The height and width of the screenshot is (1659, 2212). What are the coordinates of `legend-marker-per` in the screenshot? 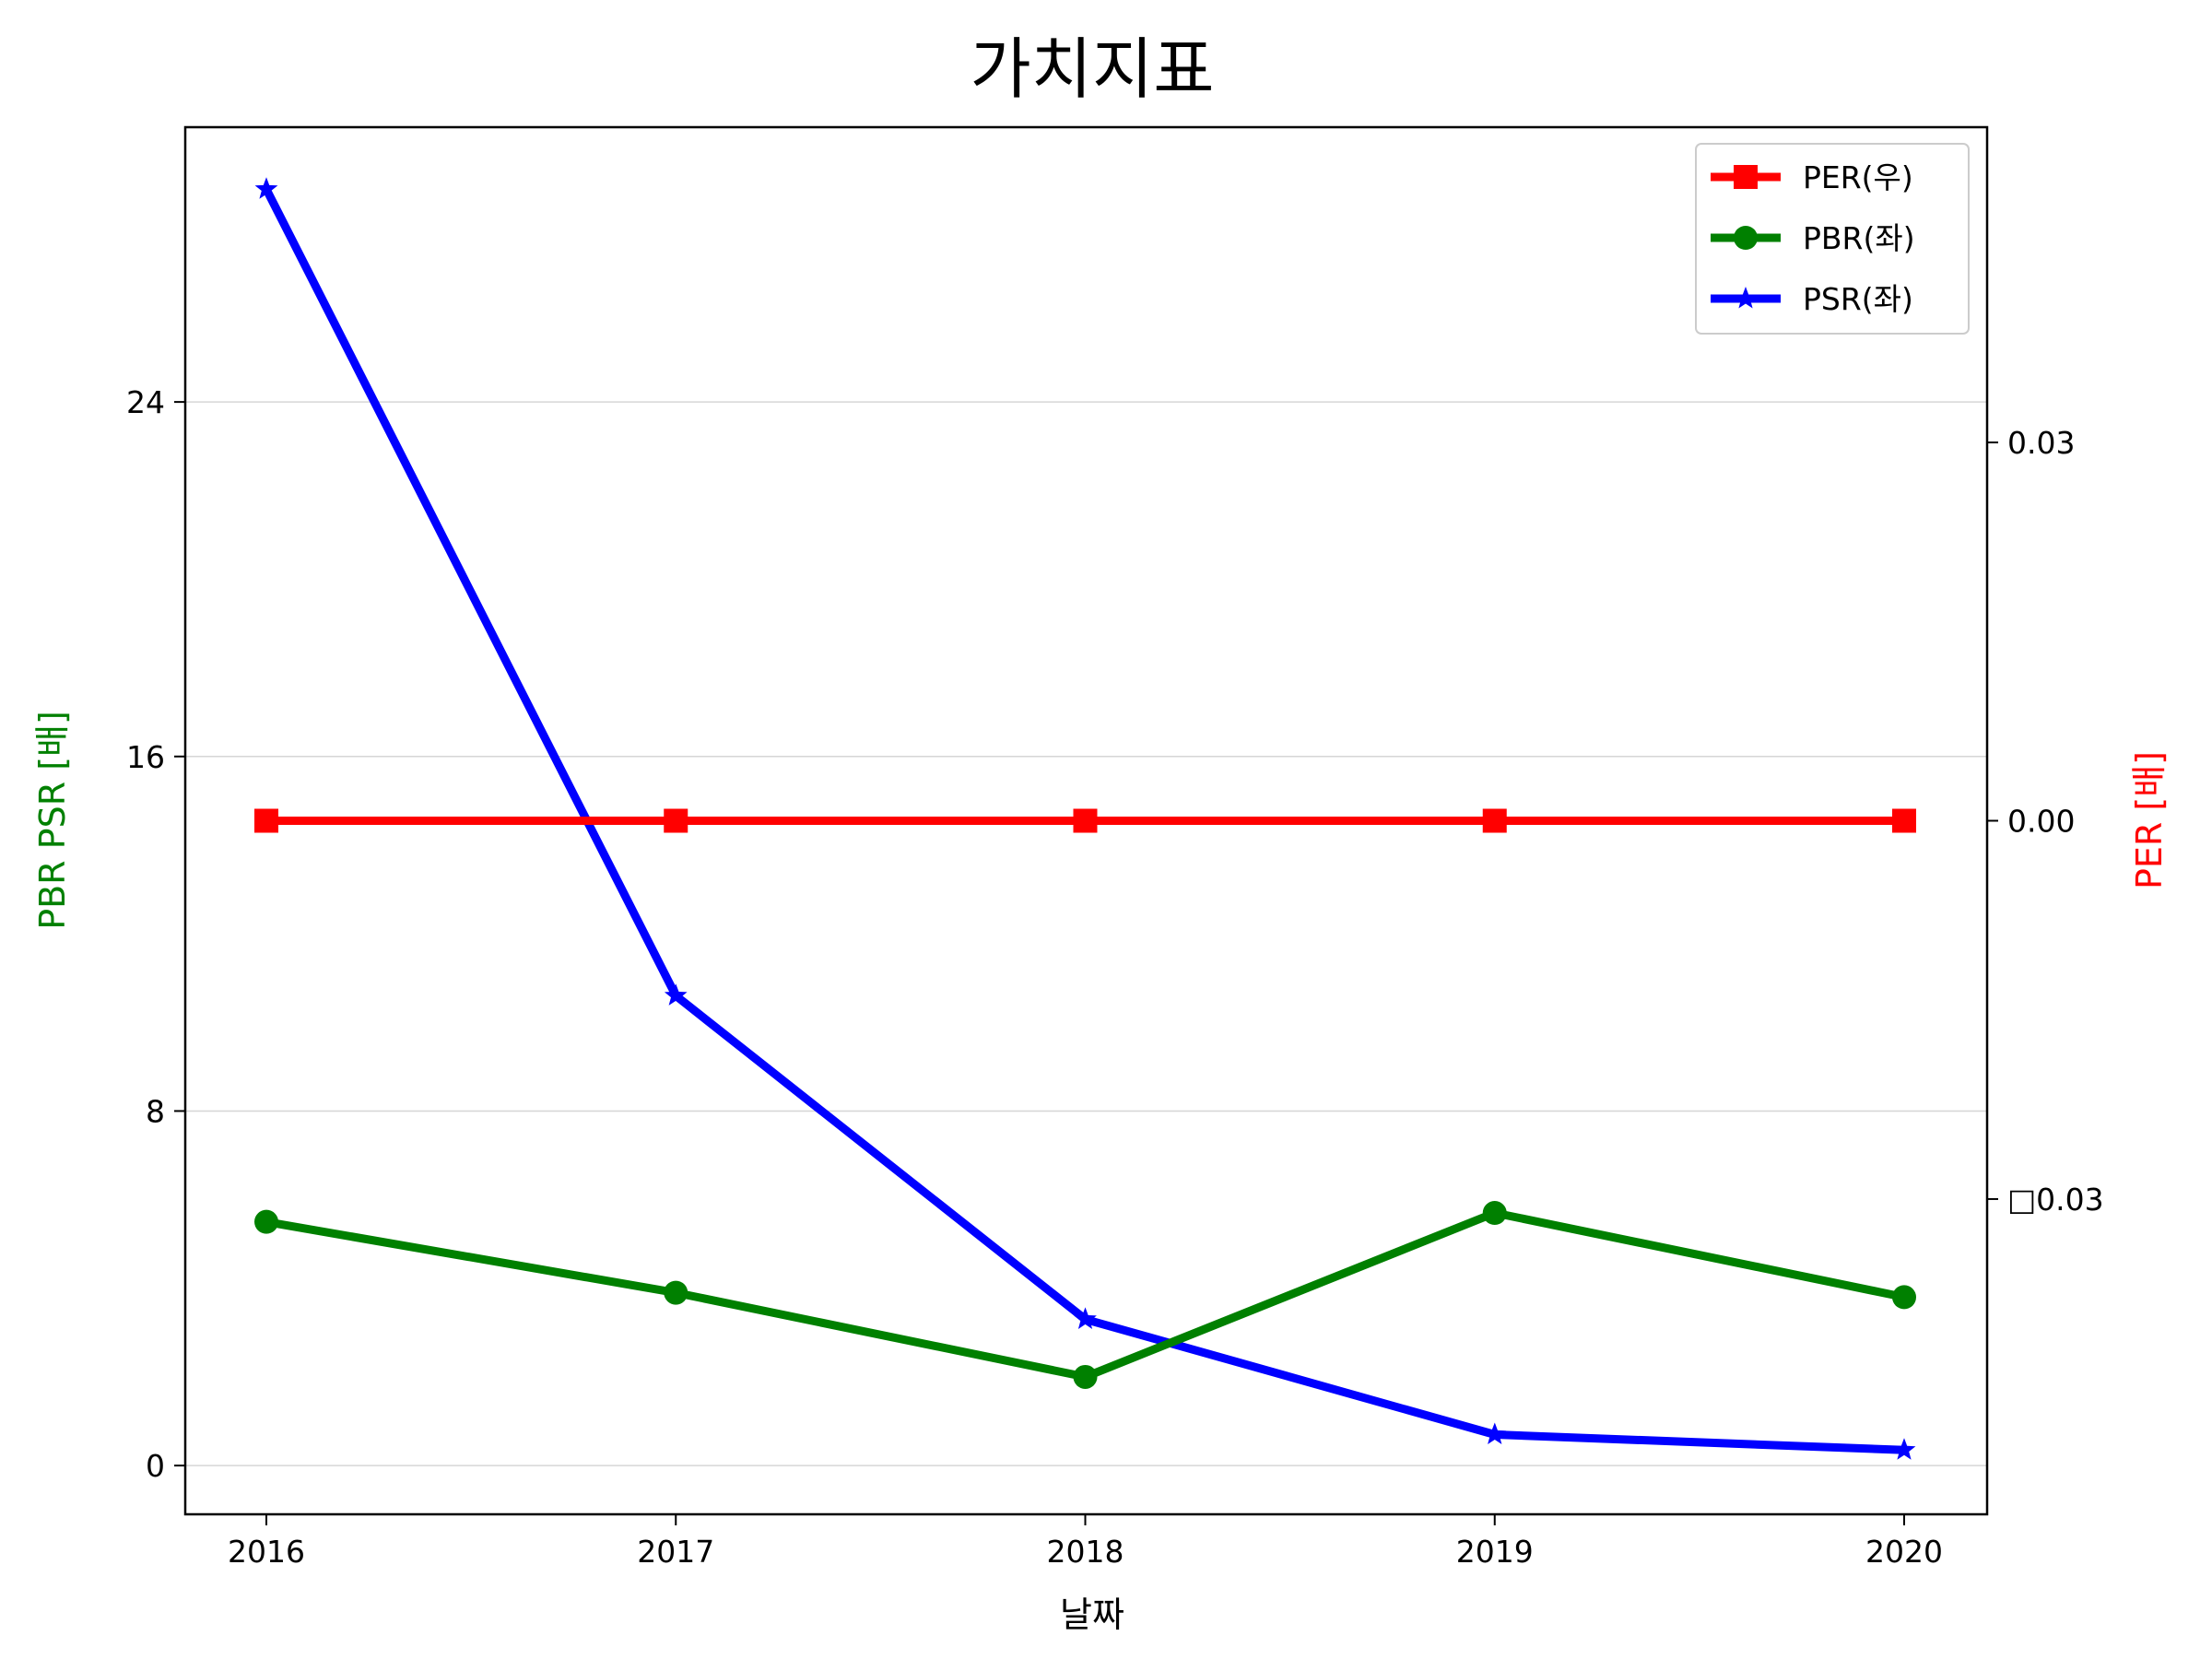 It's located at (1746, 177).